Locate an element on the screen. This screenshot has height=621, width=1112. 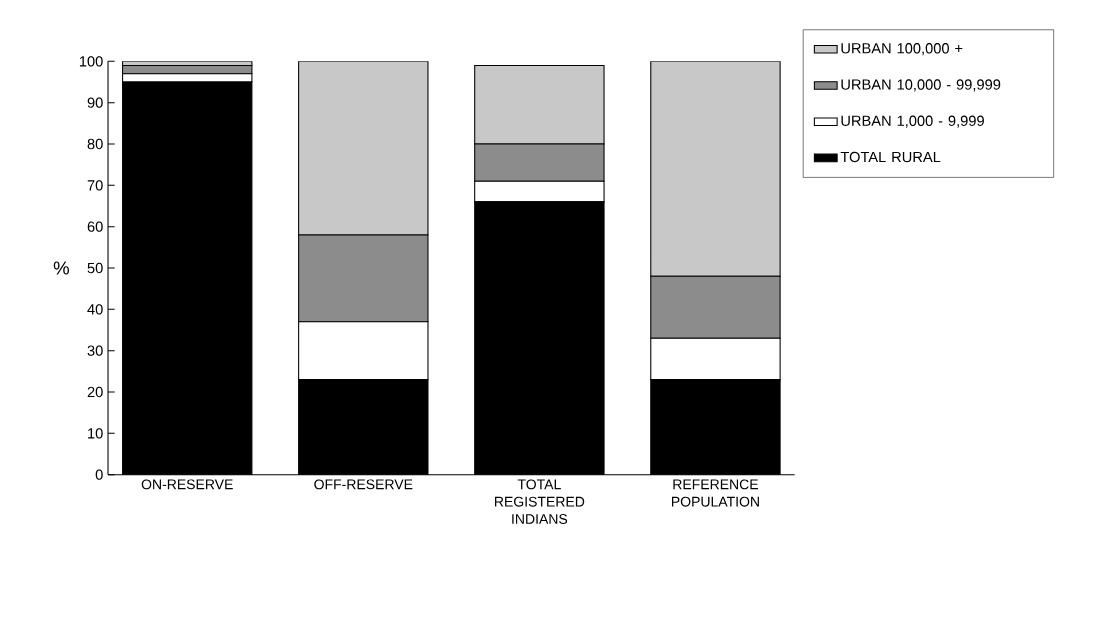
y-tick-label: 20 is located at coordinates (95, 392).